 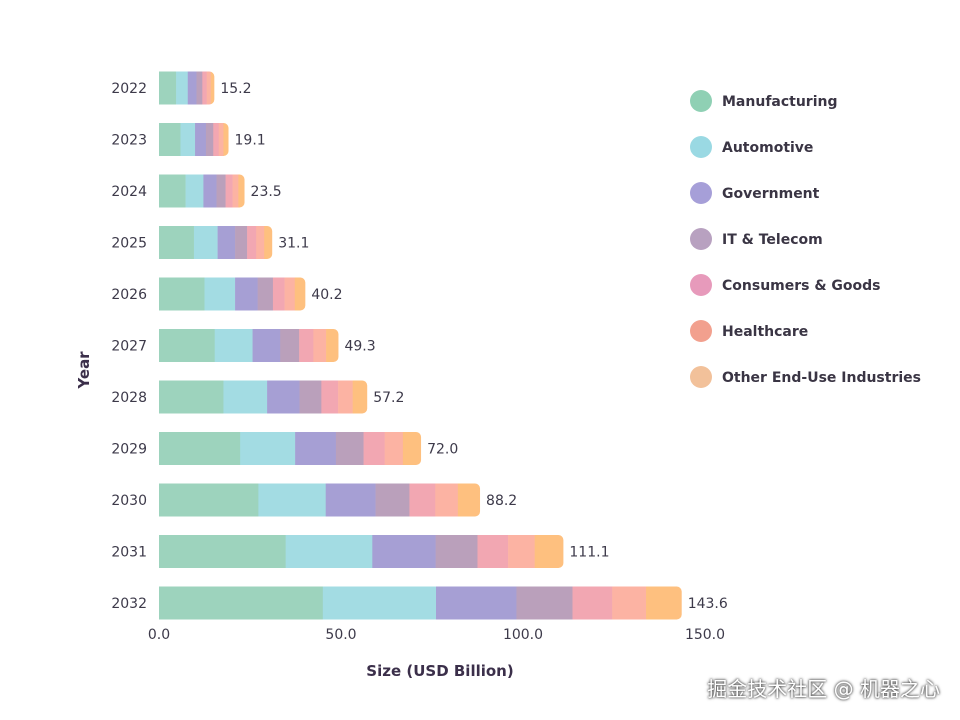 I want to click on data-label-total: 72.0, so click(x=442, y=450).